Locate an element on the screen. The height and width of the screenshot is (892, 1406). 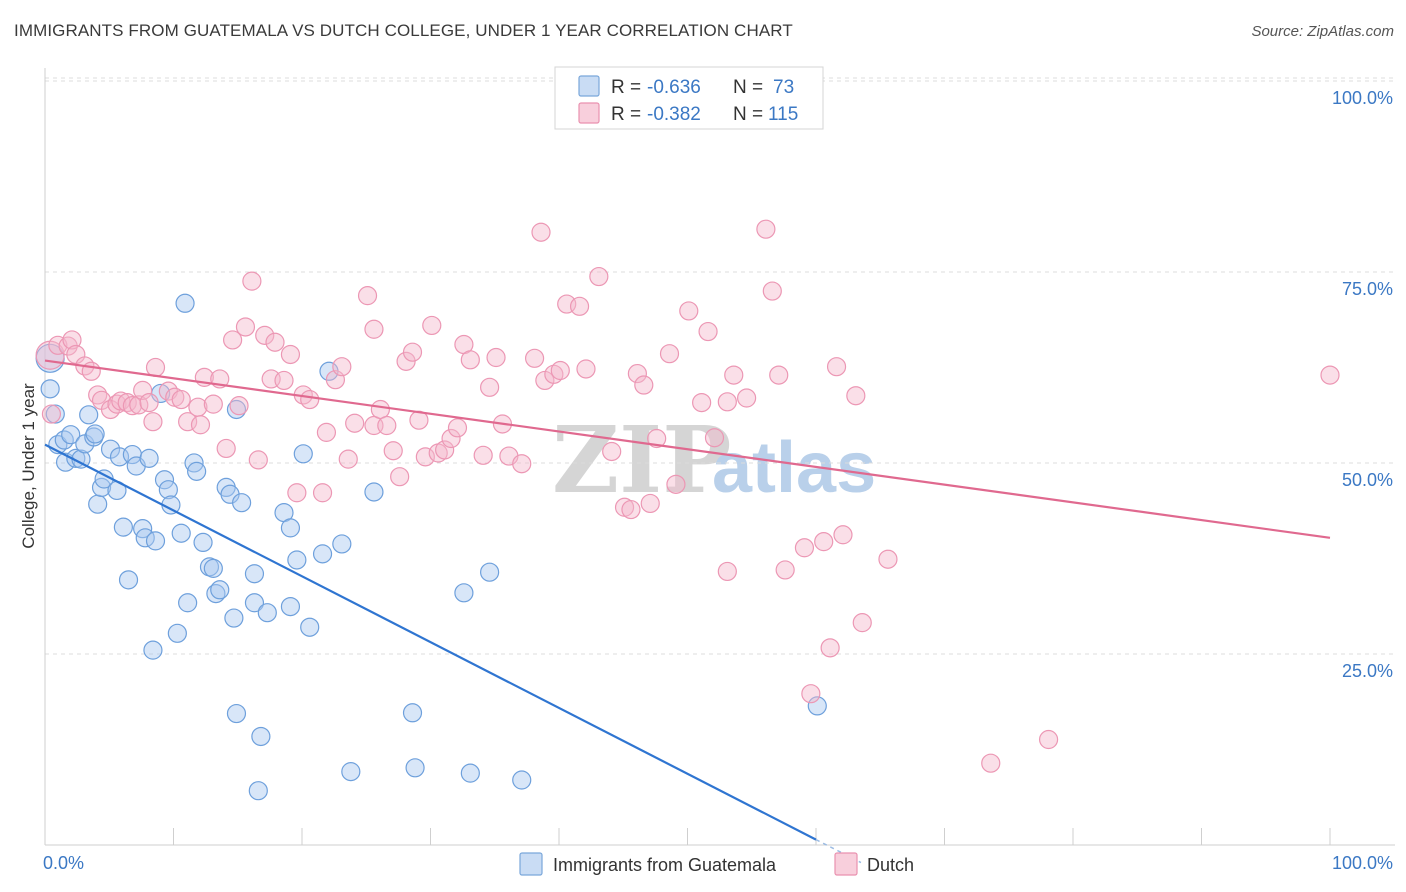
y-tick-label-100: 100.0% is located at coordinates (1362, 98).